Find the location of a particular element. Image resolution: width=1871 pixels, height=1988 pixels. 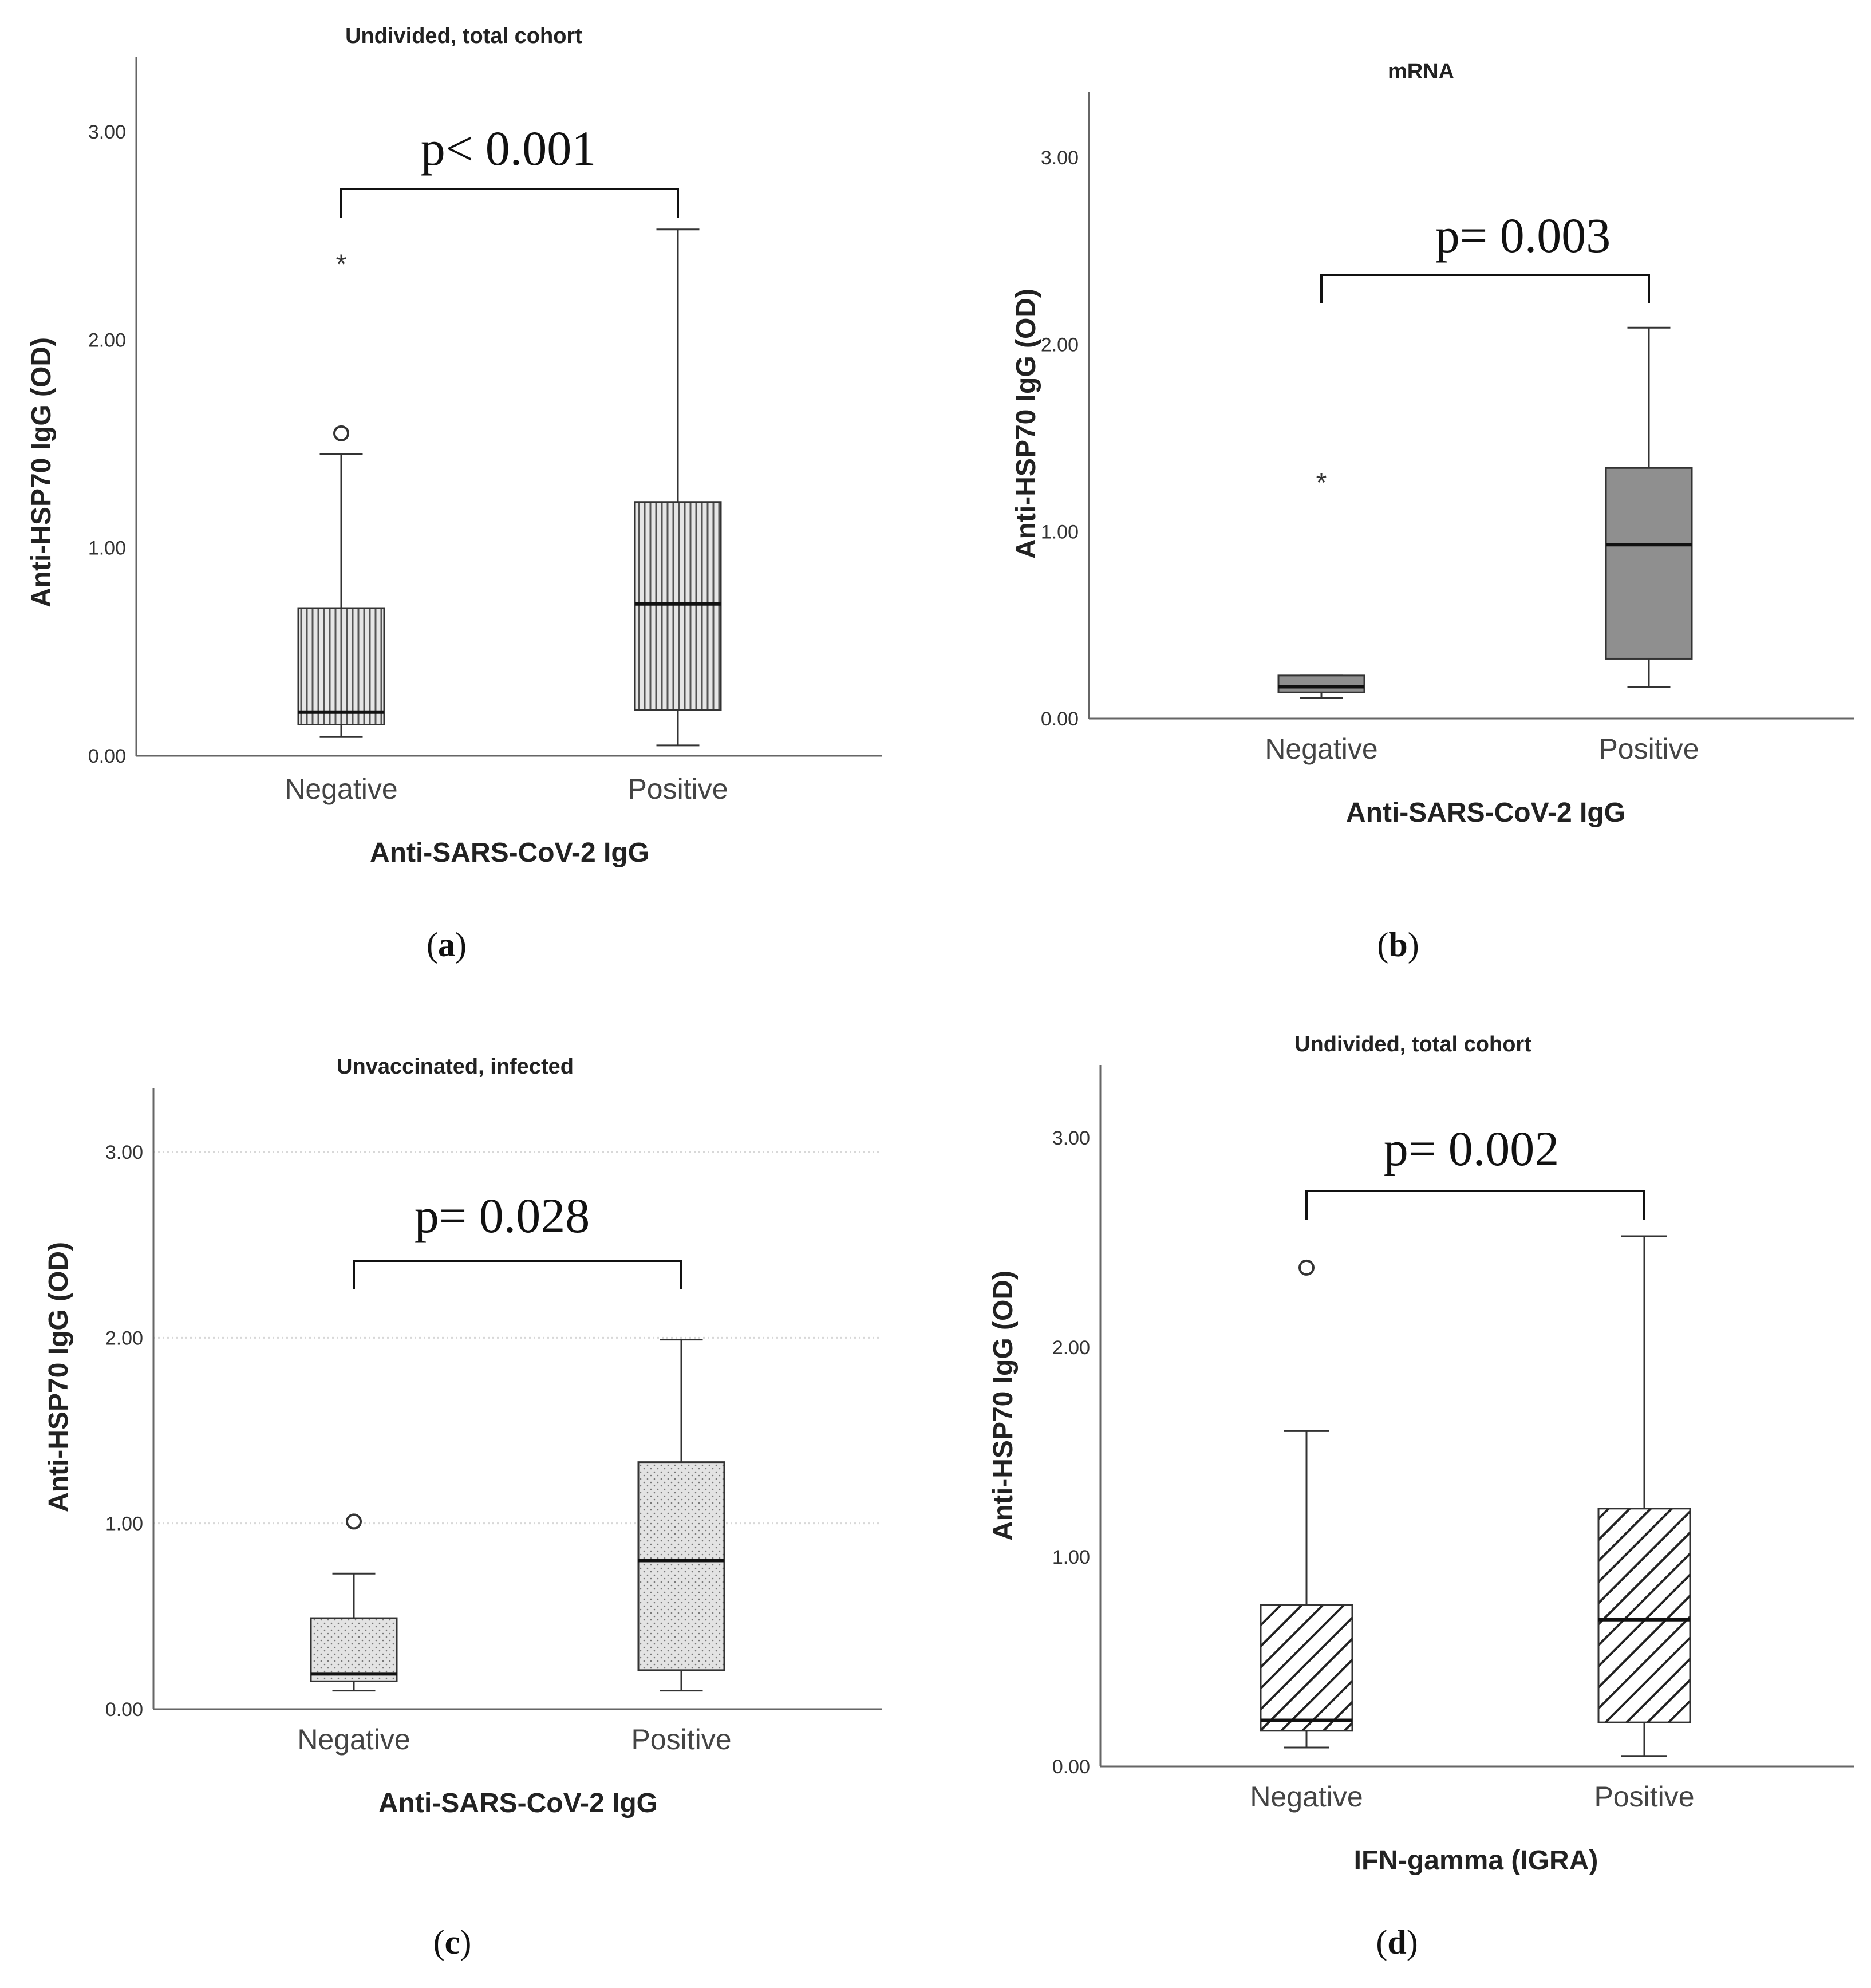

panel-label: (a) is located at coordinates (447, 945).